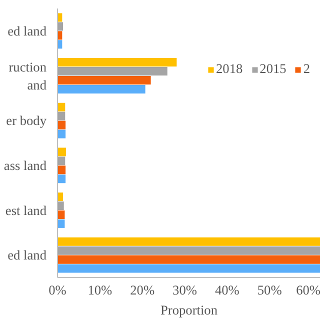 The image size is (320, 320). What do you see at coordinates (26, 210) in the screenshot?
I see `y-tick-label: est land` at bounding box center [26, 210].